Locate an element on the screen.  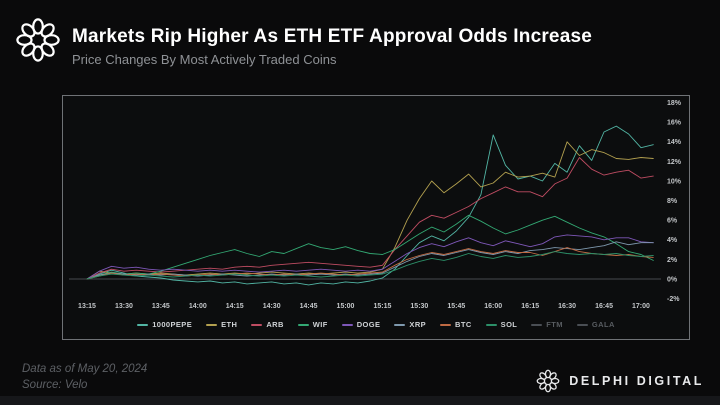
data-as-of-text: Data as of May 20, 2024 is located at coordinates (85, 369).